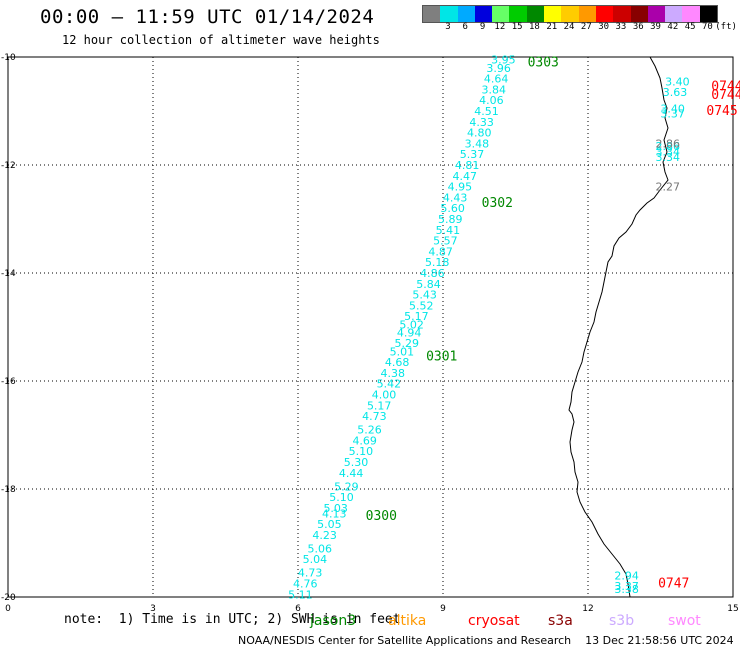 The width and height of the screenshot is (740, 650). I want to click on satellite-legend-item: s3a, so click(560, 621).